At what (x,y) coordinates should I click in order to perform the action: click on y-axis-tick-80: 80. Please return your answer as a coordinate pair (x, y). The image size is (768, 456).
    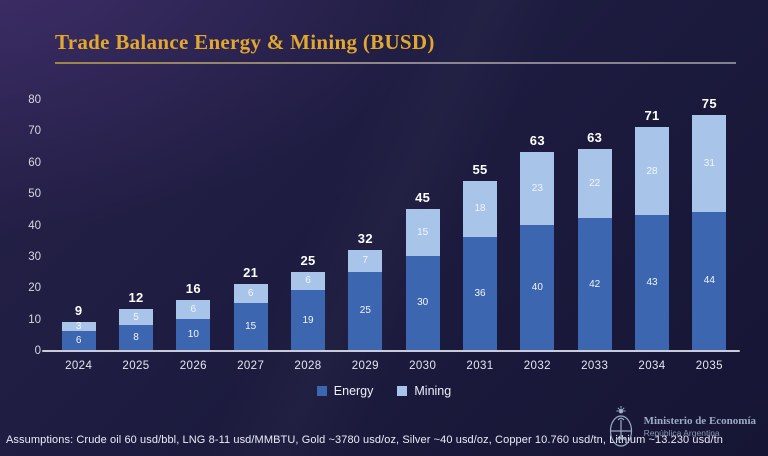
    Looking at the image, I should click on (34, 100).